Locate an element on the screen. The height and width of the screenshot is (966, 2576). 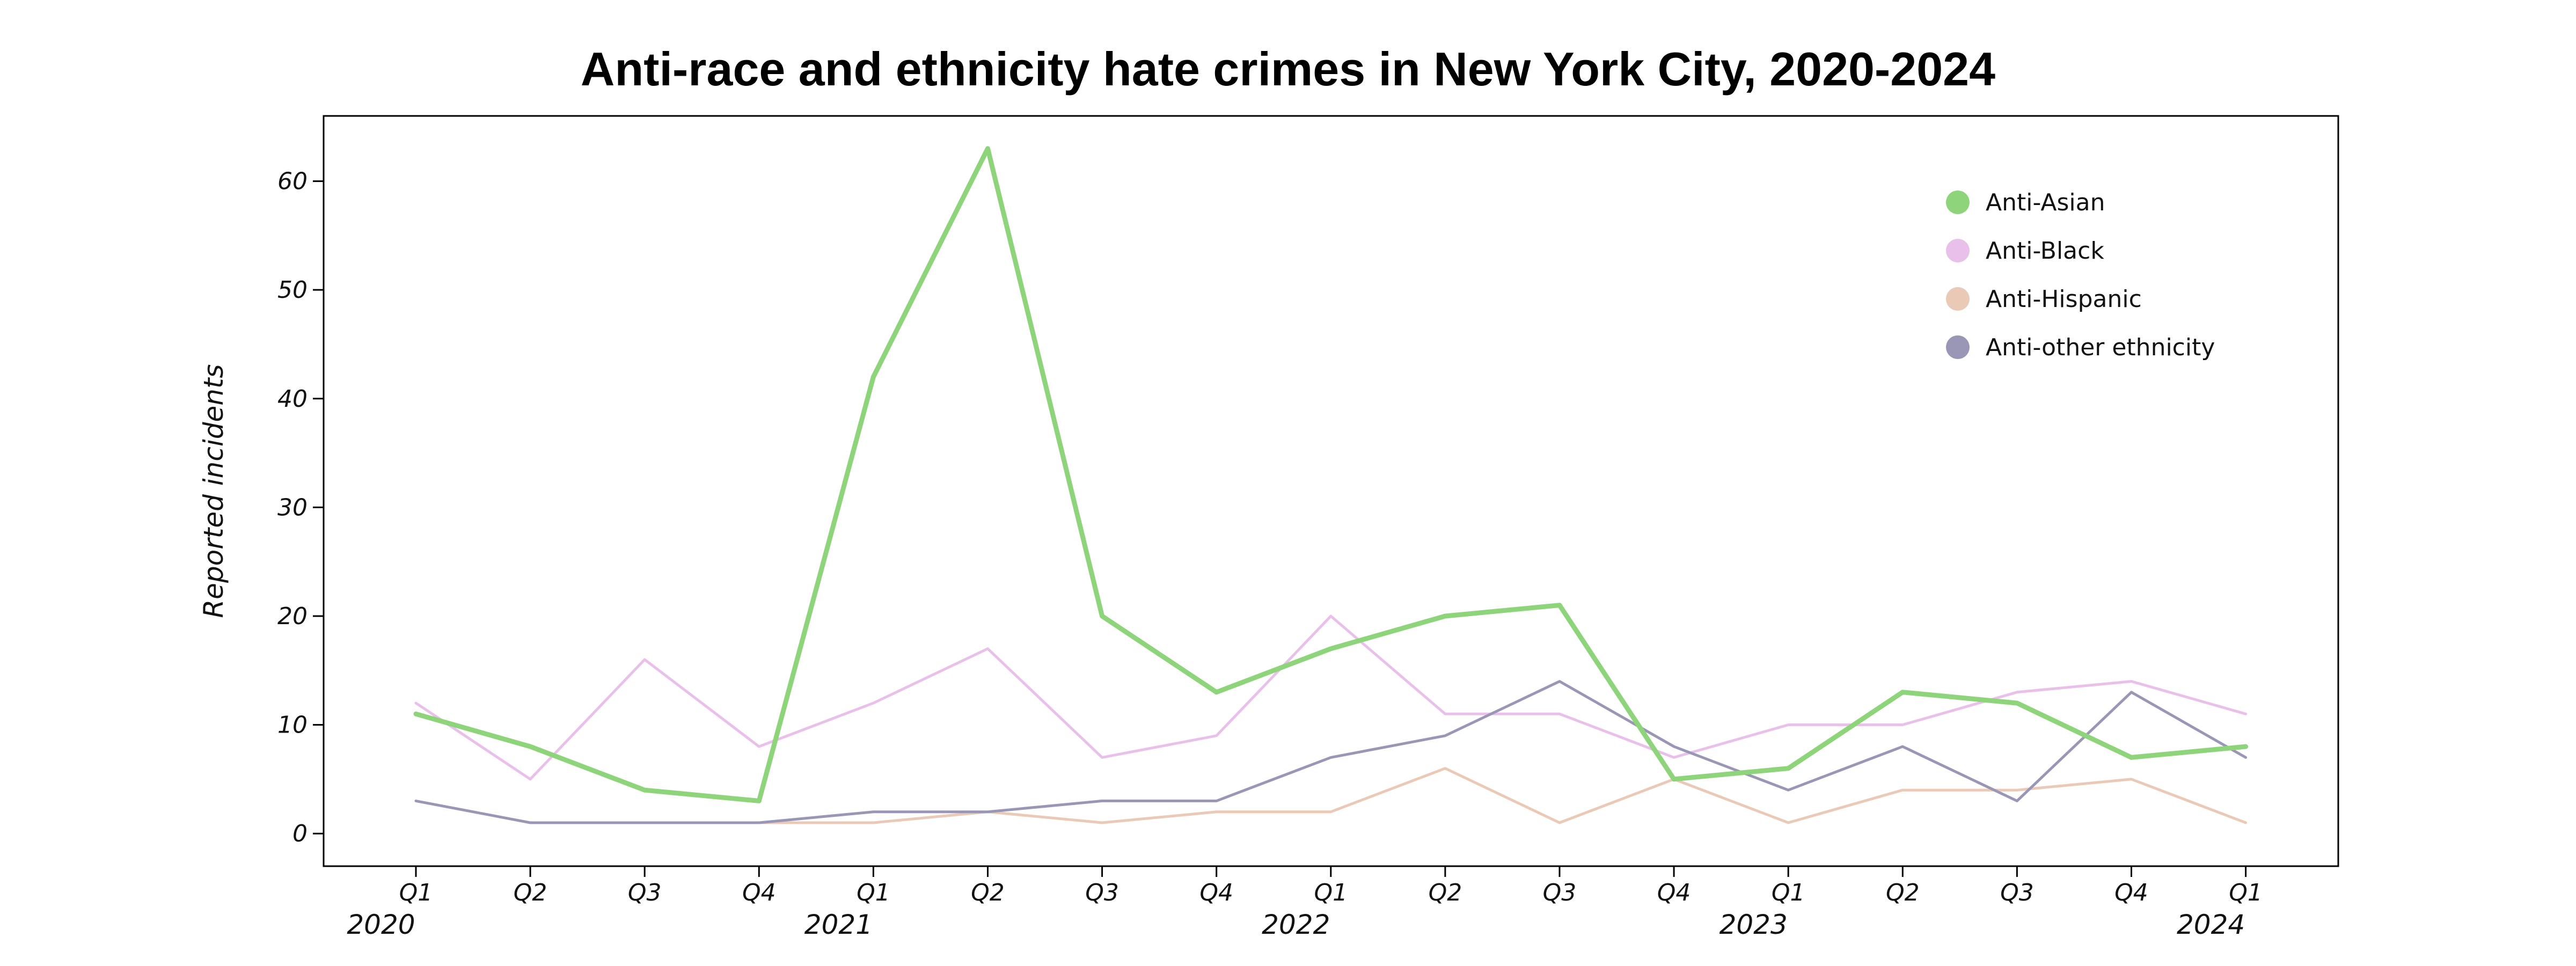
y-tick-label: 60 is located at coordinates (292, 181).